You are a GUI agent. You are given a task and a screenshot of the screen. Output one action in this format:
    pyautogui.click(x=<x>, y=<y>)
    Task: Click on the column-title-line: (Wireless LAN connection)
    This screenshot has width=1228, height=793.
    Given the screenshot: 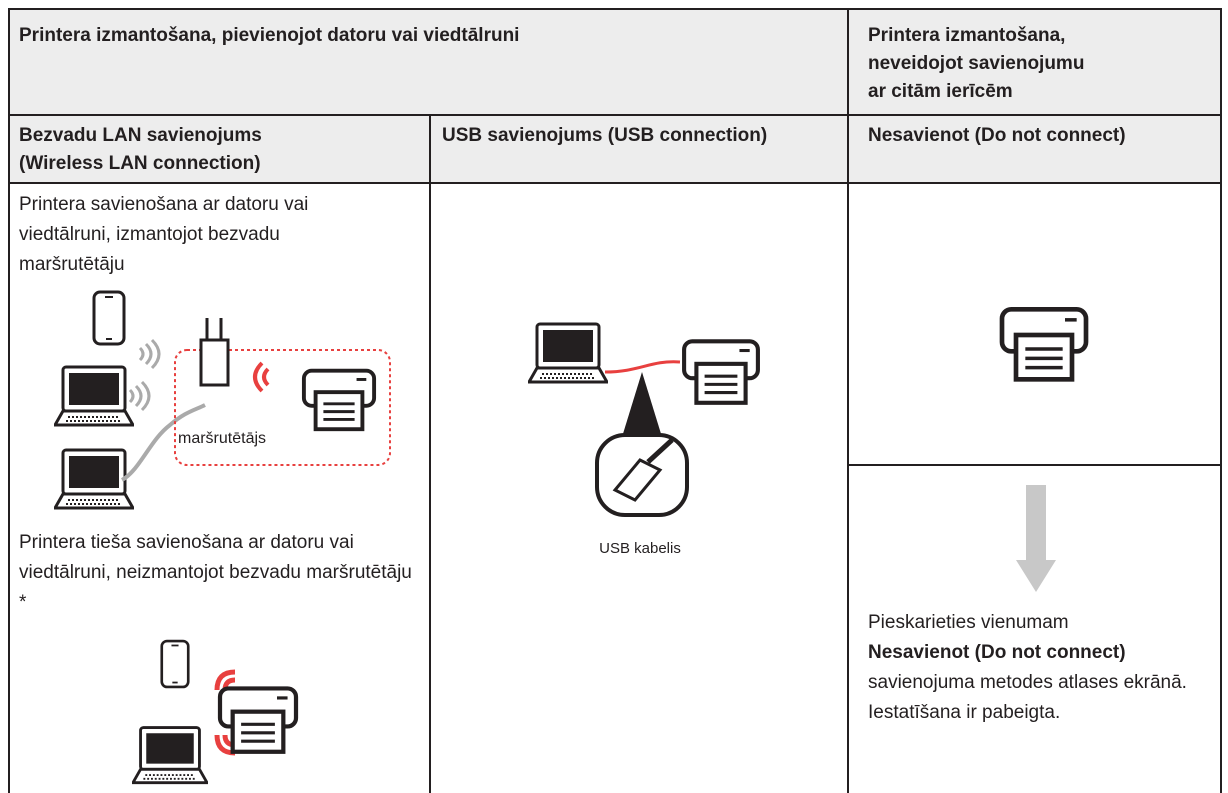 What is the action you would take?
    pyautogui.click(x=140, y=163)
    